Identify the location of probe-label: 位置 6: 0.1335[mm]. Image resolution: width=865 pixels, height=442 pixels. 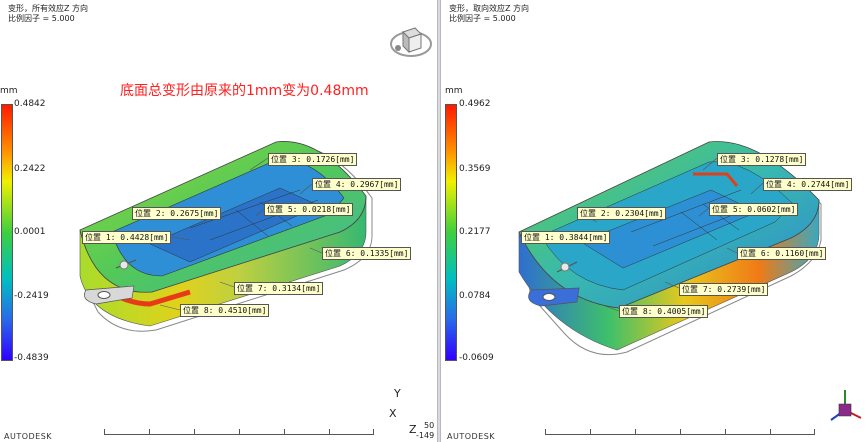
(367, 253).